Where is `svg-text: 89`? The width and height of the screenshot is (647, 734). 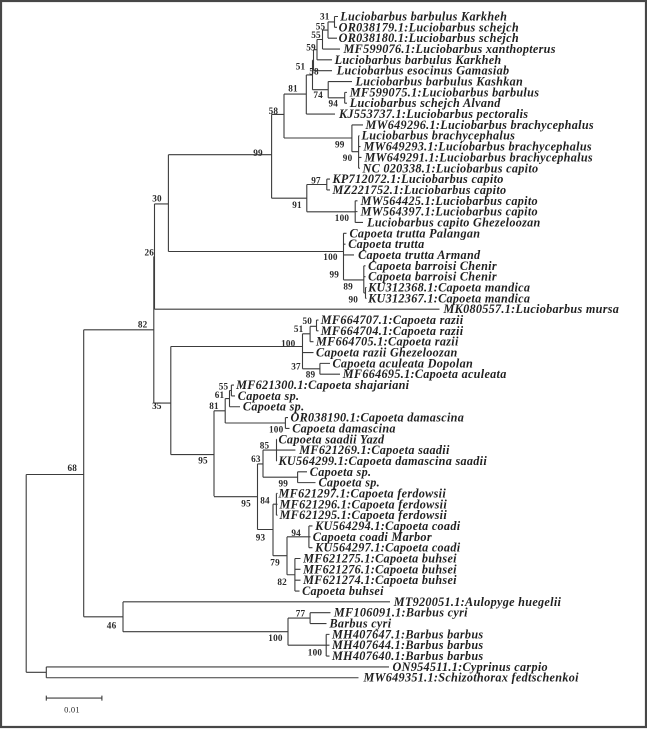
svg-text: 89 is located at coordinates (348, 286).